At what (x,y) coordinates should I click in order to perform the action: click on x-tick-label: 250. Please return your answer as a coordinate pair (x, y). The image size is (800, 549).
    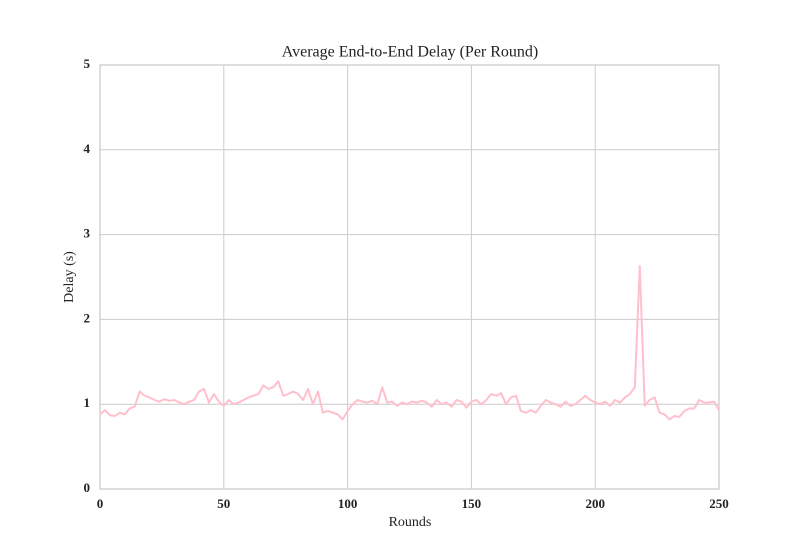
    Looking at the image, I should click on (719, 503).